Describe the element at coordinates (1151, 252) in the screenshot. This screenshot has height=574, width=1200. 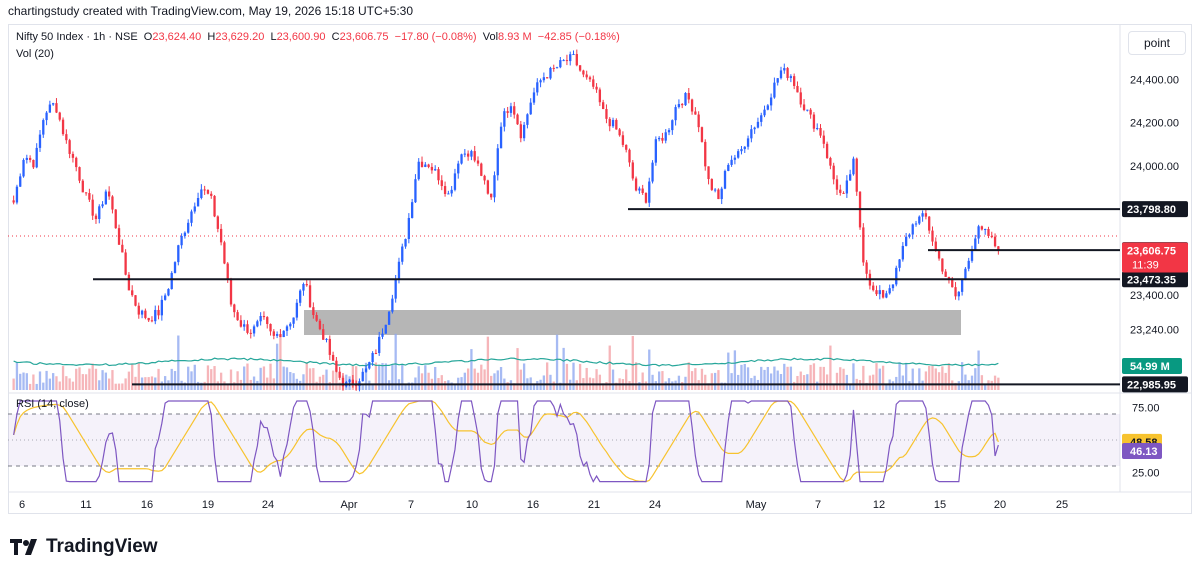
I see `last-price-text: 23,606.75` at that location.